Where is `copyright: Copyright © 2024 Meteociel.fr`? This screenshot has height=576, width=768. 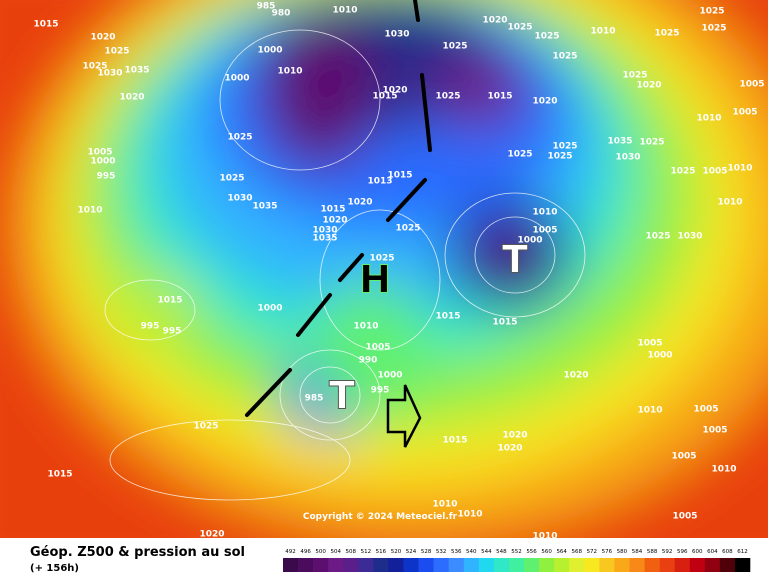
copyright: Copyright © 2024 Meteociel.fr is located at coordinates (380, 517).